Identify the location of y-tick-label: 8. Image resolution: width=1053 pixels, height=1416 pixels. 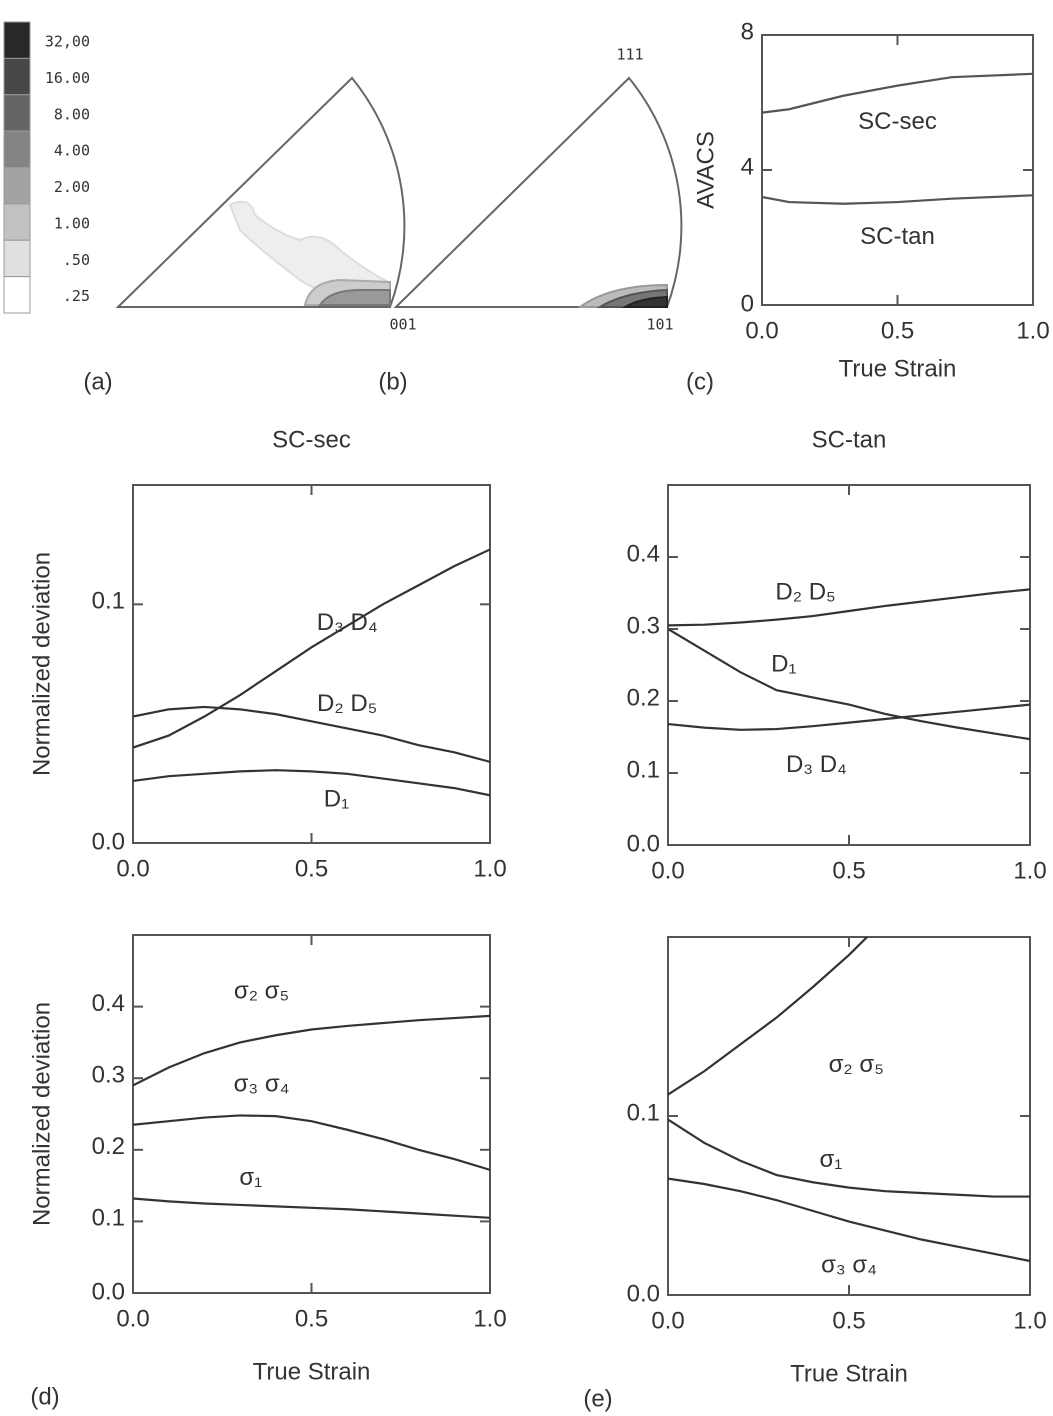
(747, 31).